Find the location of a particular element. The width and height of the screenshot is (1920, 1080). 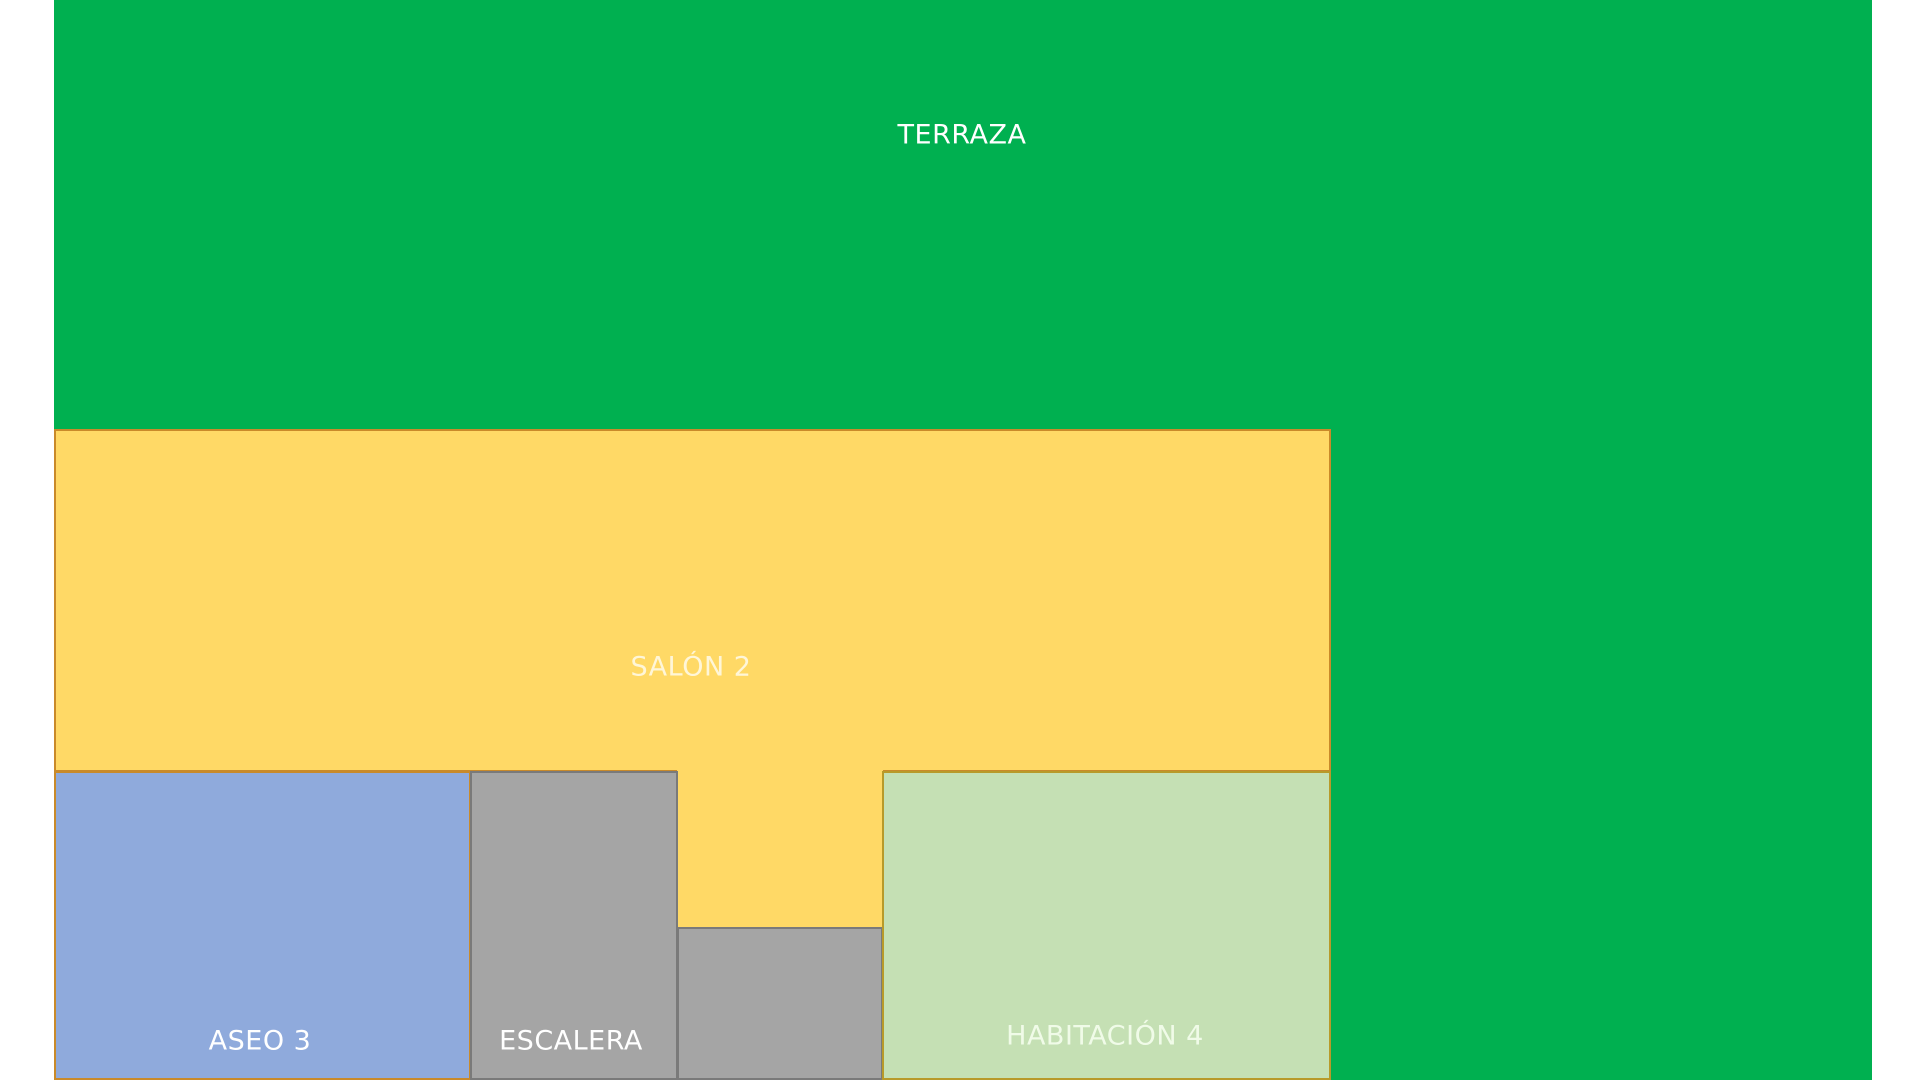

room-escalera is located at coordinates (574, 925).